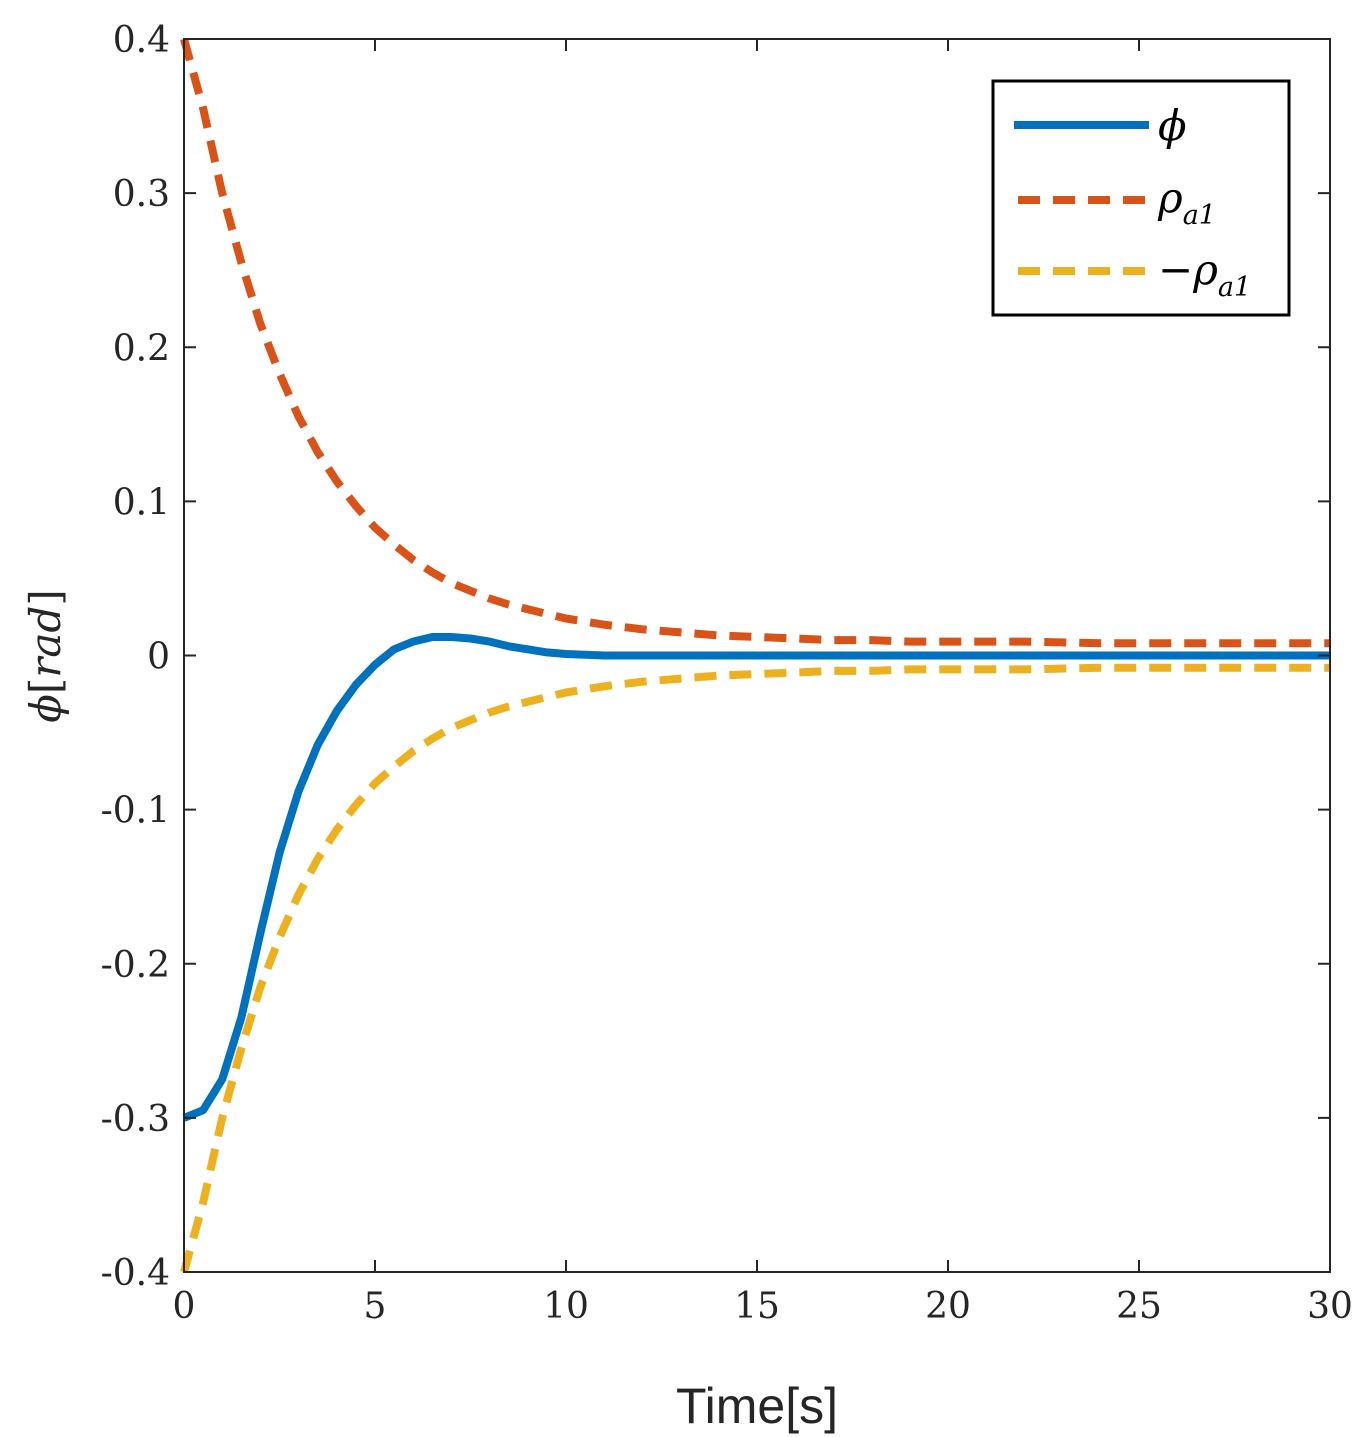 The width and height of the screenshot is (1364, 1437). I want to click on legend-label-neg-rho-a1: −ρa1, so click(1204, 274).